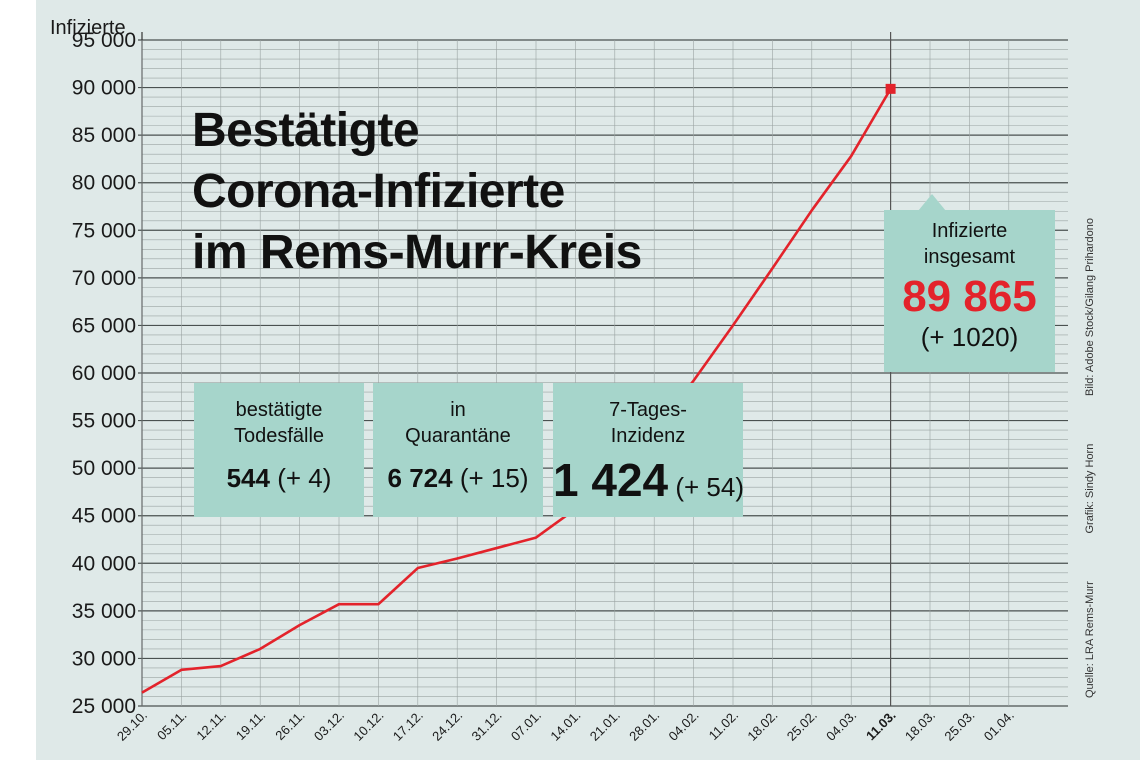 The image size is (1140, 760). What do you see at coordinates (932, 202) in the screenshot?
I see `callout-pointer` at bounding box center [932, 202].